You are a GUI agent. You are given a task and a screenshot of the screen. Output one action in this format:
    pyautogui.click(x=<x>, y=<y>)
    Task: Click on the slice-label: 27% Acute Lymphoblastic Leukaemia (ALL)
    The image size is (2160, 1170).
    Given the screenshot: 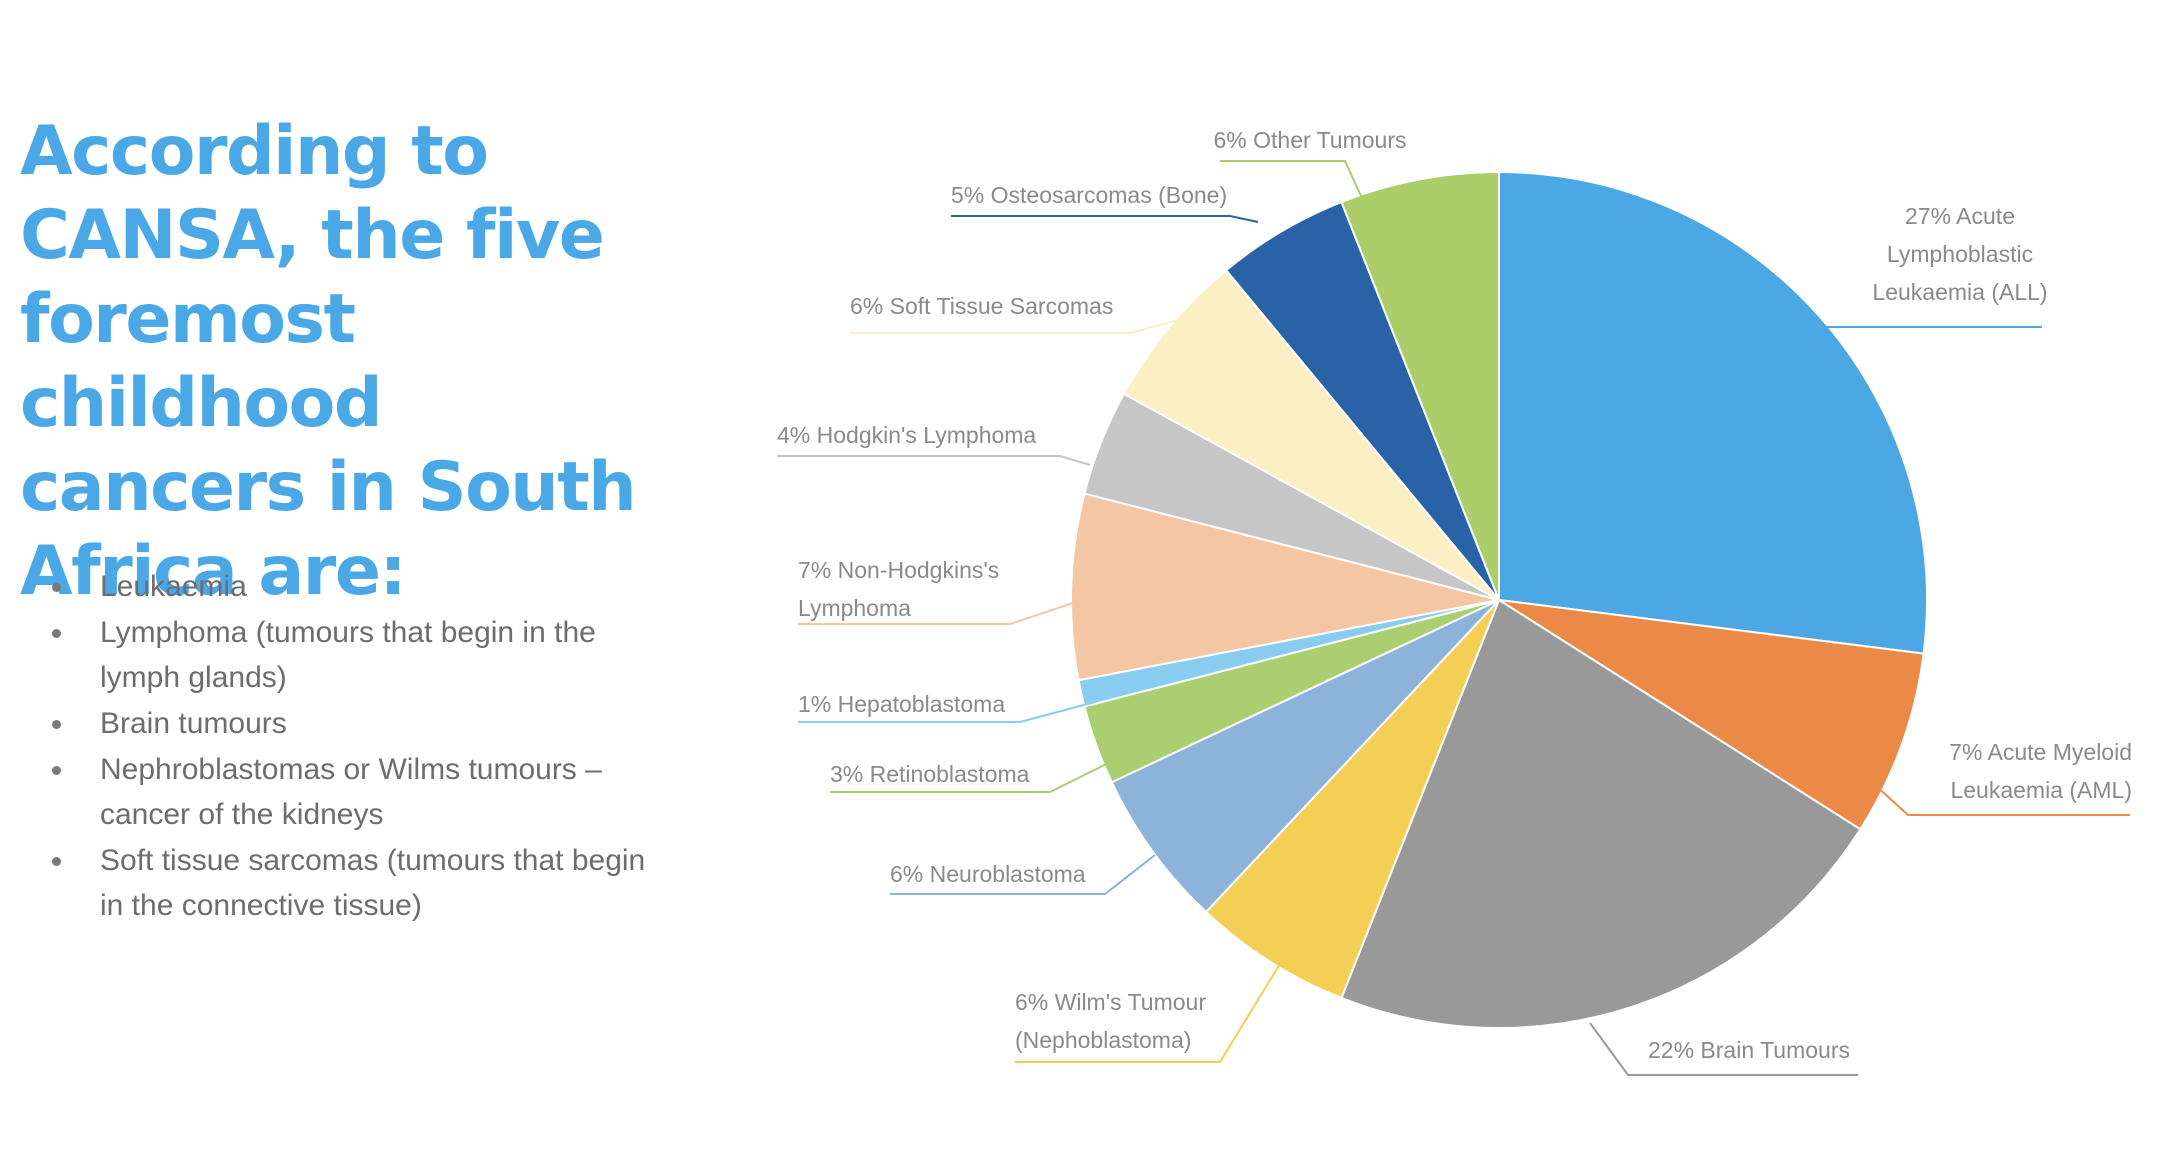 What is the action you would take?
    pyautogui.click(x=1959, y=254)
    